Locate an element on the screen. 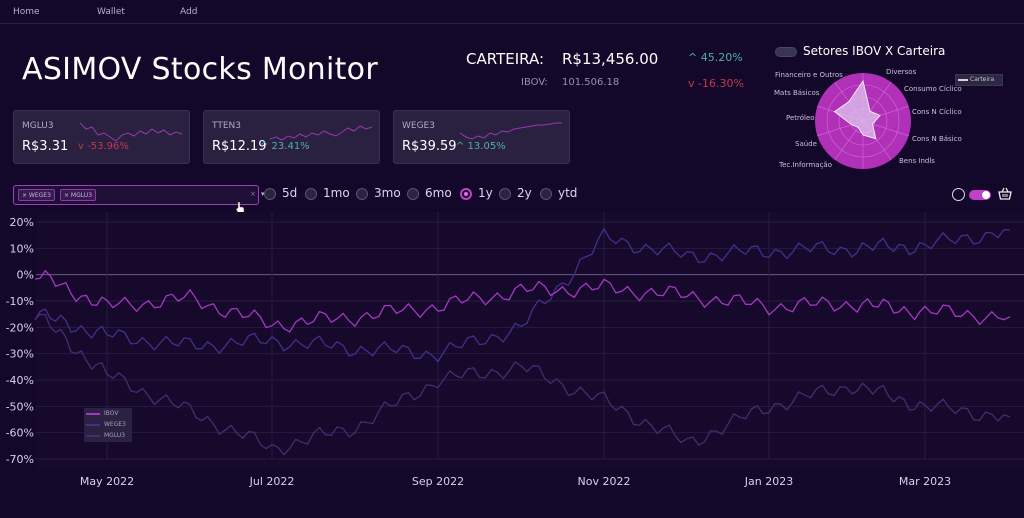 The image size is (1024, 518). radar-label: Saúde is located at coordinates (806, 144).